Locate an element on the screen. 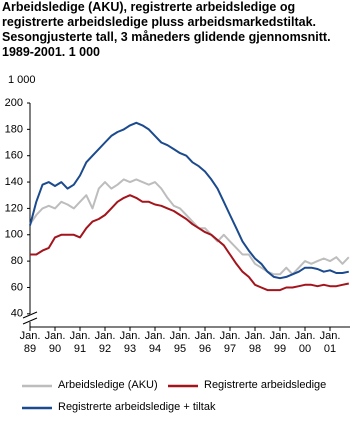 This screenshot has width=356, height=427. y-tick-label: 120 is located at coordinates (14, 208).